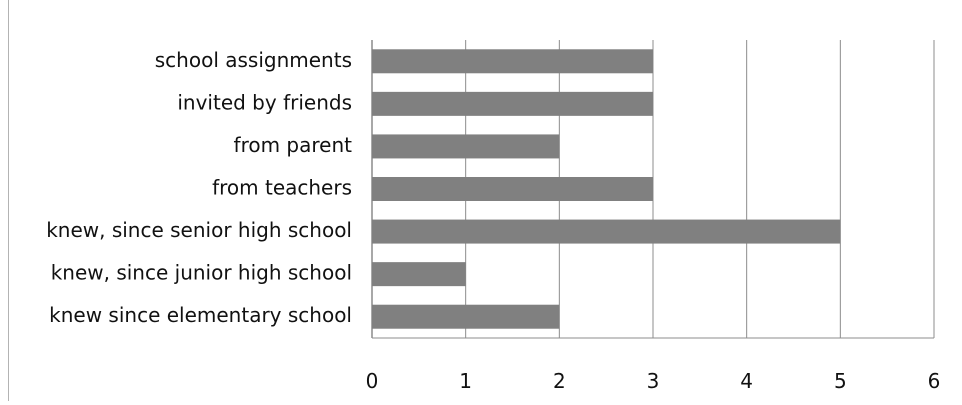 The width and height of the screenshot is (962, 405). I want to click on category-label: knew since elementary school, so click(200, 315).